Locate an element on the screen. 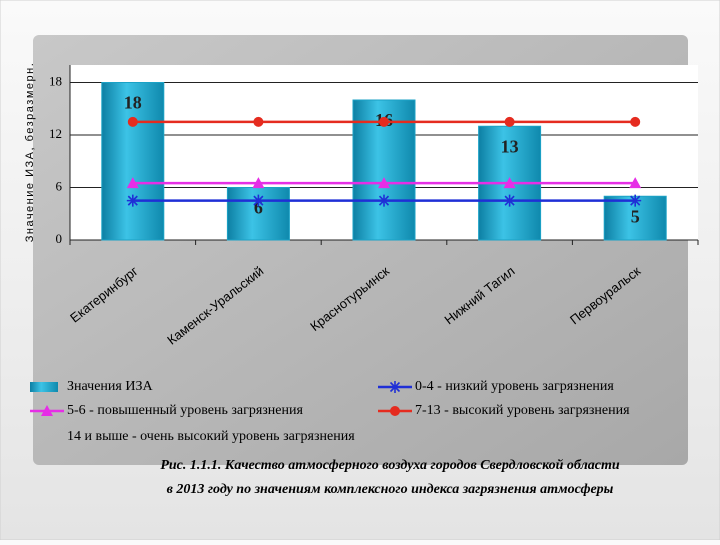 Image resolution: width=720 pixels, height=545 pixels. legend-label: 0-4 - низкий уровень загрязнения is located at coordinates (514, 386).